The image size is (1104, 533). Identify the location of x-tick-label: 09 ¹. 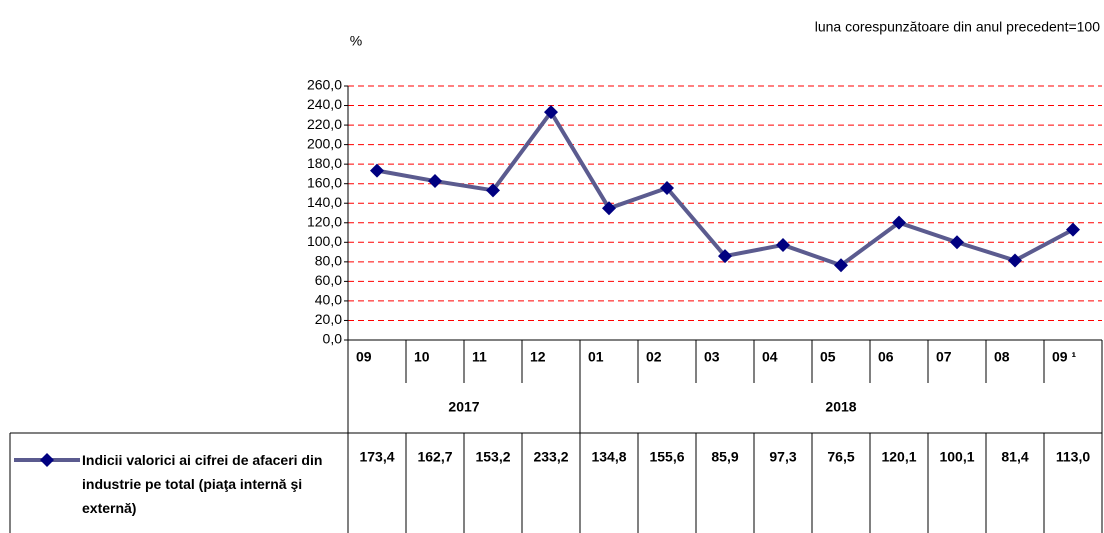
(1064, 357).